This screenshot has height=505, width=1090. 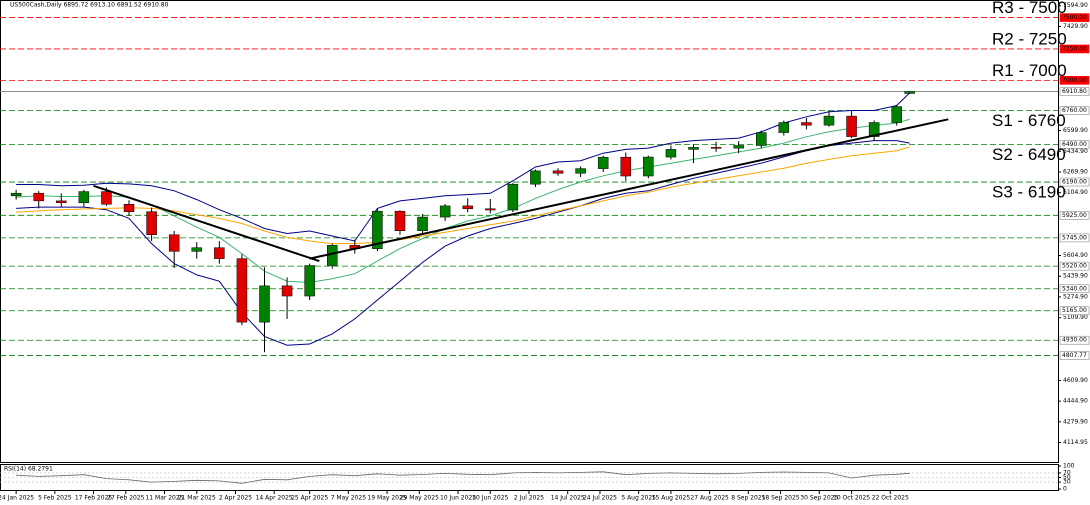 What do you see at coordinates (1075, 380) in the screenshot?
I see `y-tick-label: 4609.90` at bounding box center [1075, 380].